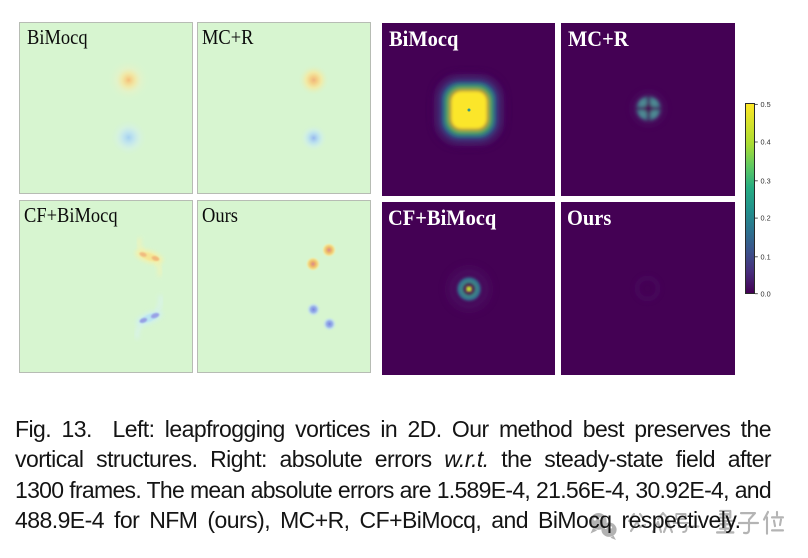  Describe the element at coordinates (766, 104) in the screenshot. I see `svg-text: 0.5` at that location.